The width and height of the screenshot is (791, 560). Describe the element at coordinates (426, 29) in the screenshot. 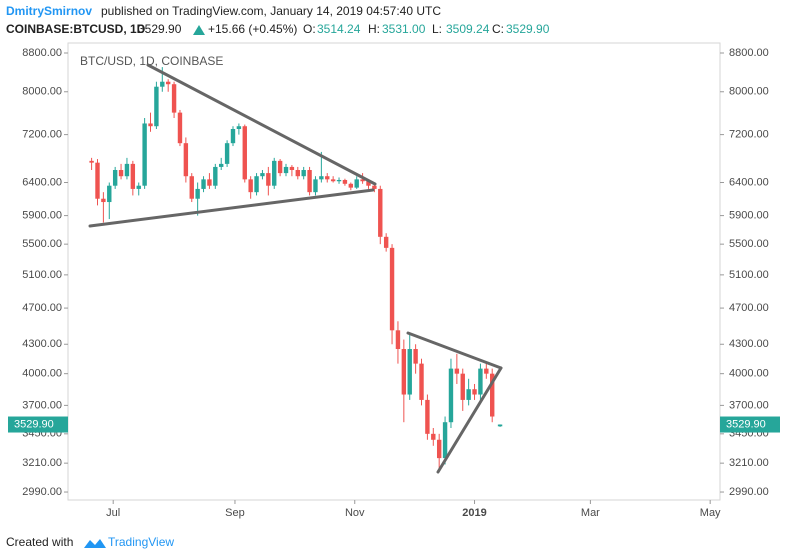

I see `ohlc: O: 3514.24 H: 3531.00 L: 3509.24 C: 3529.90` at that location.